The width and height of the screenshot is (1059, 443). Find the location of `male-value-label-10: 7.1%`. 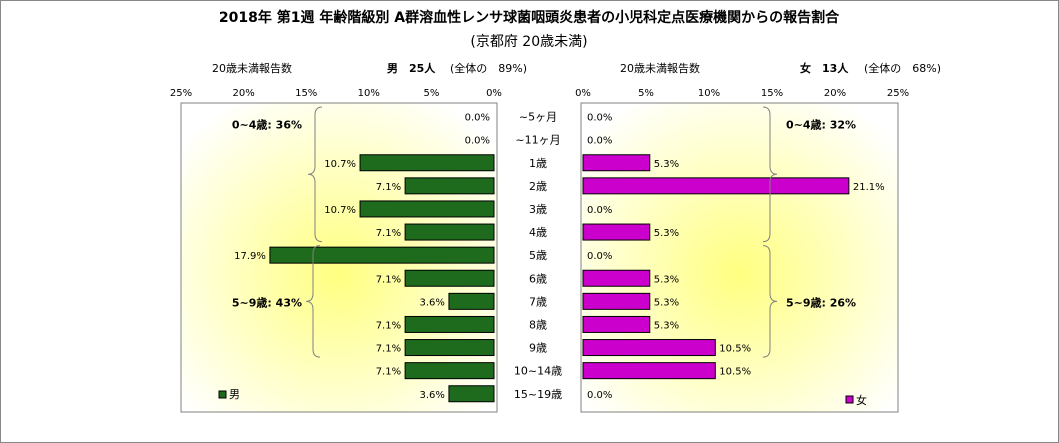

male-value-label-10: 7.1% is located at coordinates (388, 349).